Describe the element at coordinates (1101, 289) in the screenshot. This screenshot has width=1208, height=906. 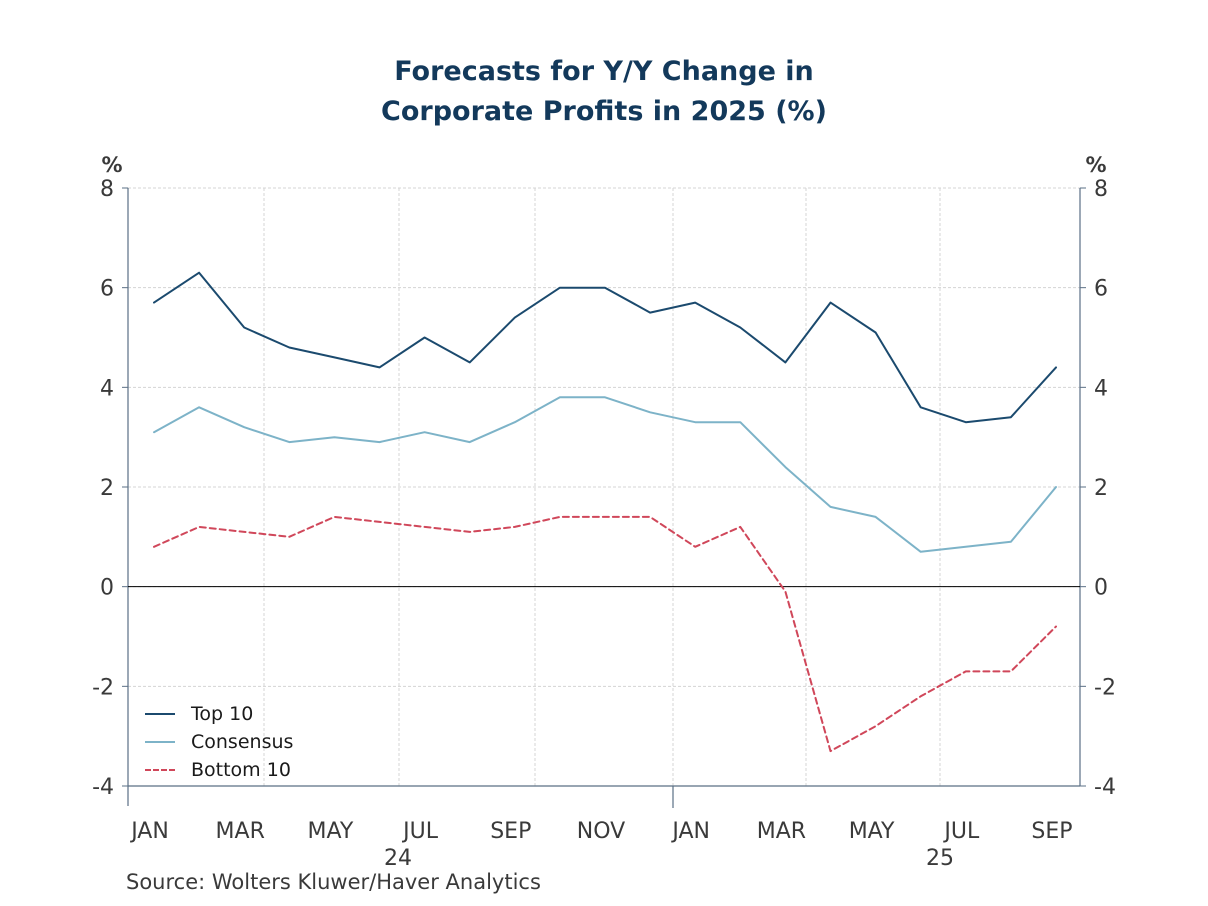
I see `right-y-tick-label: 6` at that location.